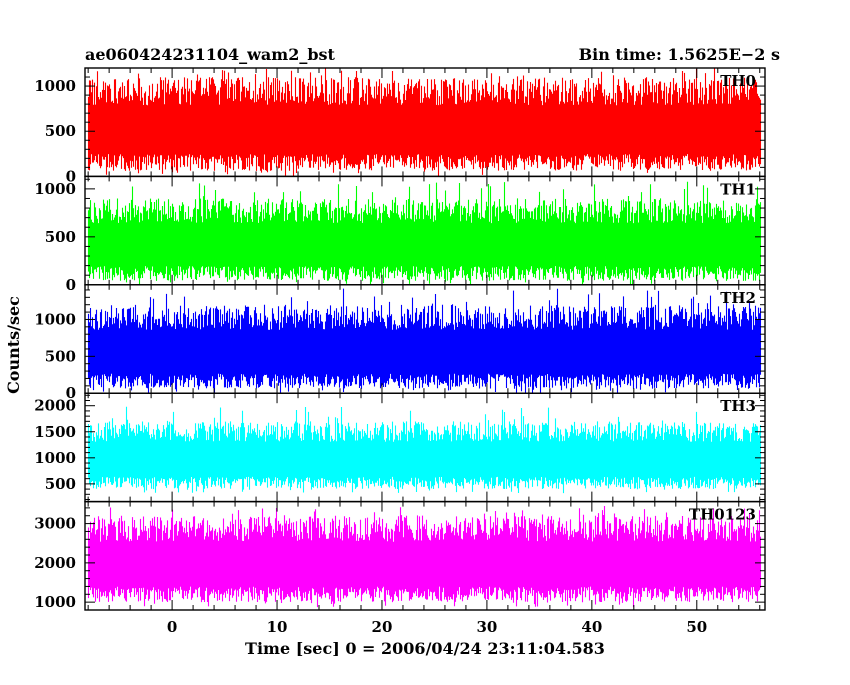 This screenshot has width=850, height=685. What do you see at coordinates (424, 122) in the screenshot?
I see `series-th0-trace` at bounding box center [424, 122].